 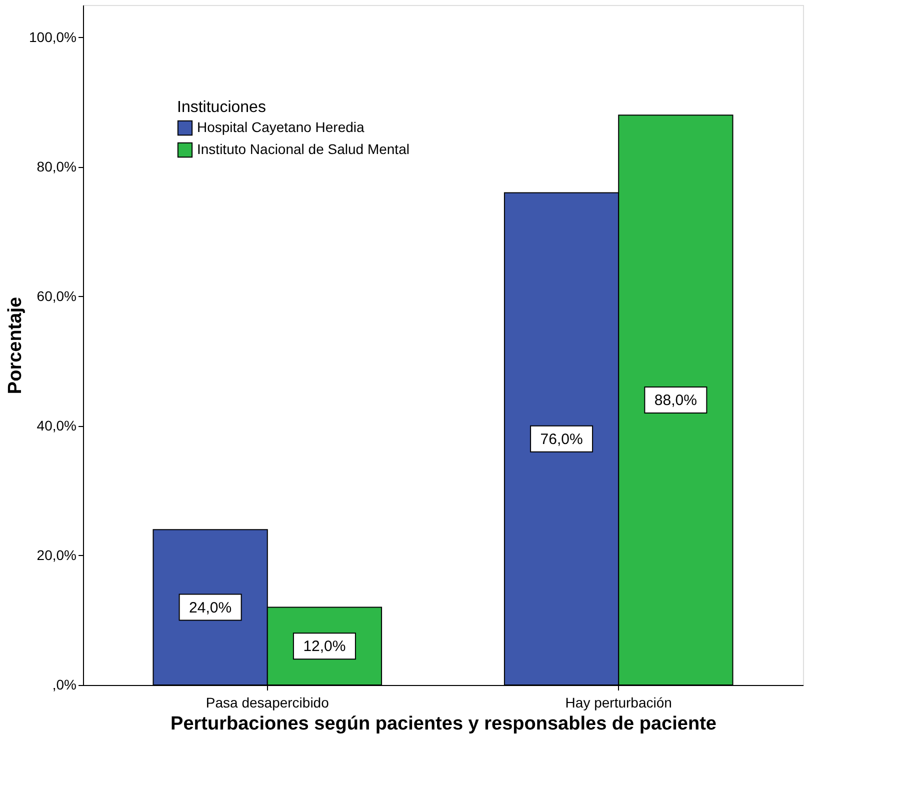 I want to click on y-tick-label: 40,0%, so click(x=56, y=425).